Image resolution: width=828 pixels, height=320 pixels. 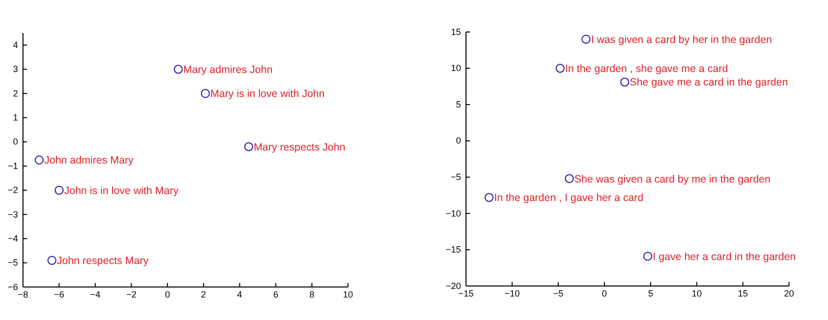 What do you see at coordinates (23, 294) in the screenshot?
I see `x-tick-label: −8` at bounding box center [23, 294].